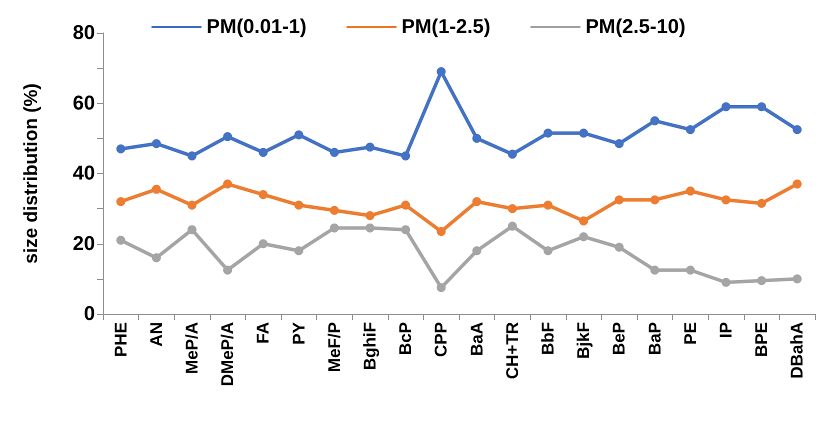  Describe the element at coordinates (334, 347) in the screenshot. I see `x-tick-label: MeF/P` at that location.